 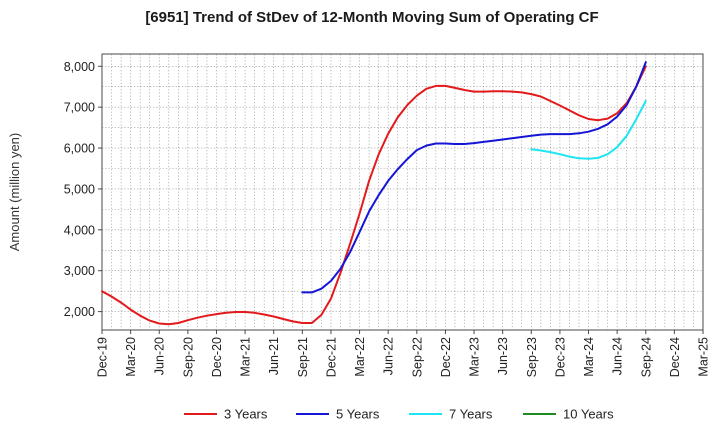 What do you see at coordinates (588, 130) in the screenshot?
I see `series-line-7-years` at bounding box center [588, 130].